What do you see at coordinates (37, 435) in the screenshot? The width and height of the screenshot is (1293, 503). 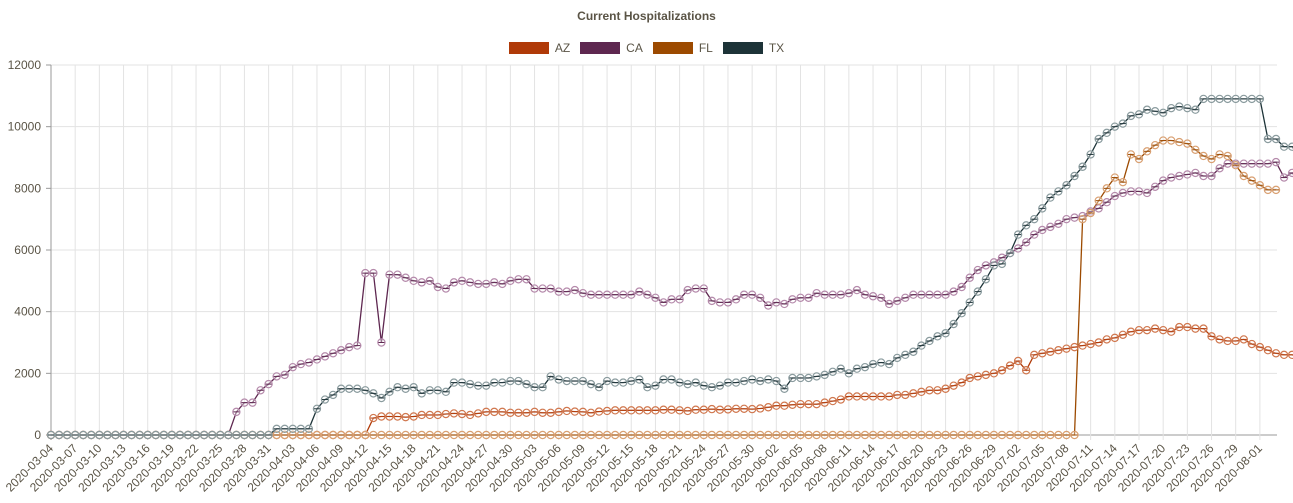 I see `y-tick-label: 0` at bounding box center [37, 435].